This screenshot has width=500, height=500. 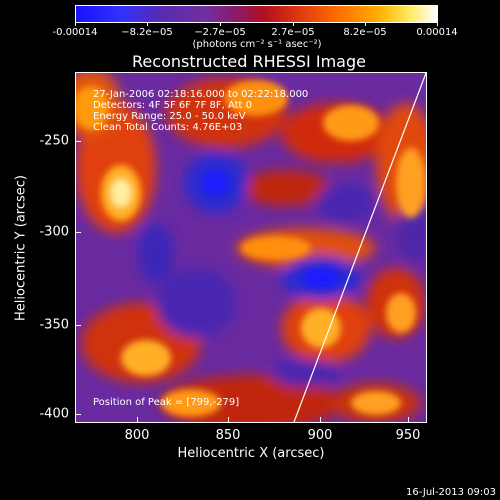 I want to click on x-tick-label-4: 950, so click(x=408, y=435).